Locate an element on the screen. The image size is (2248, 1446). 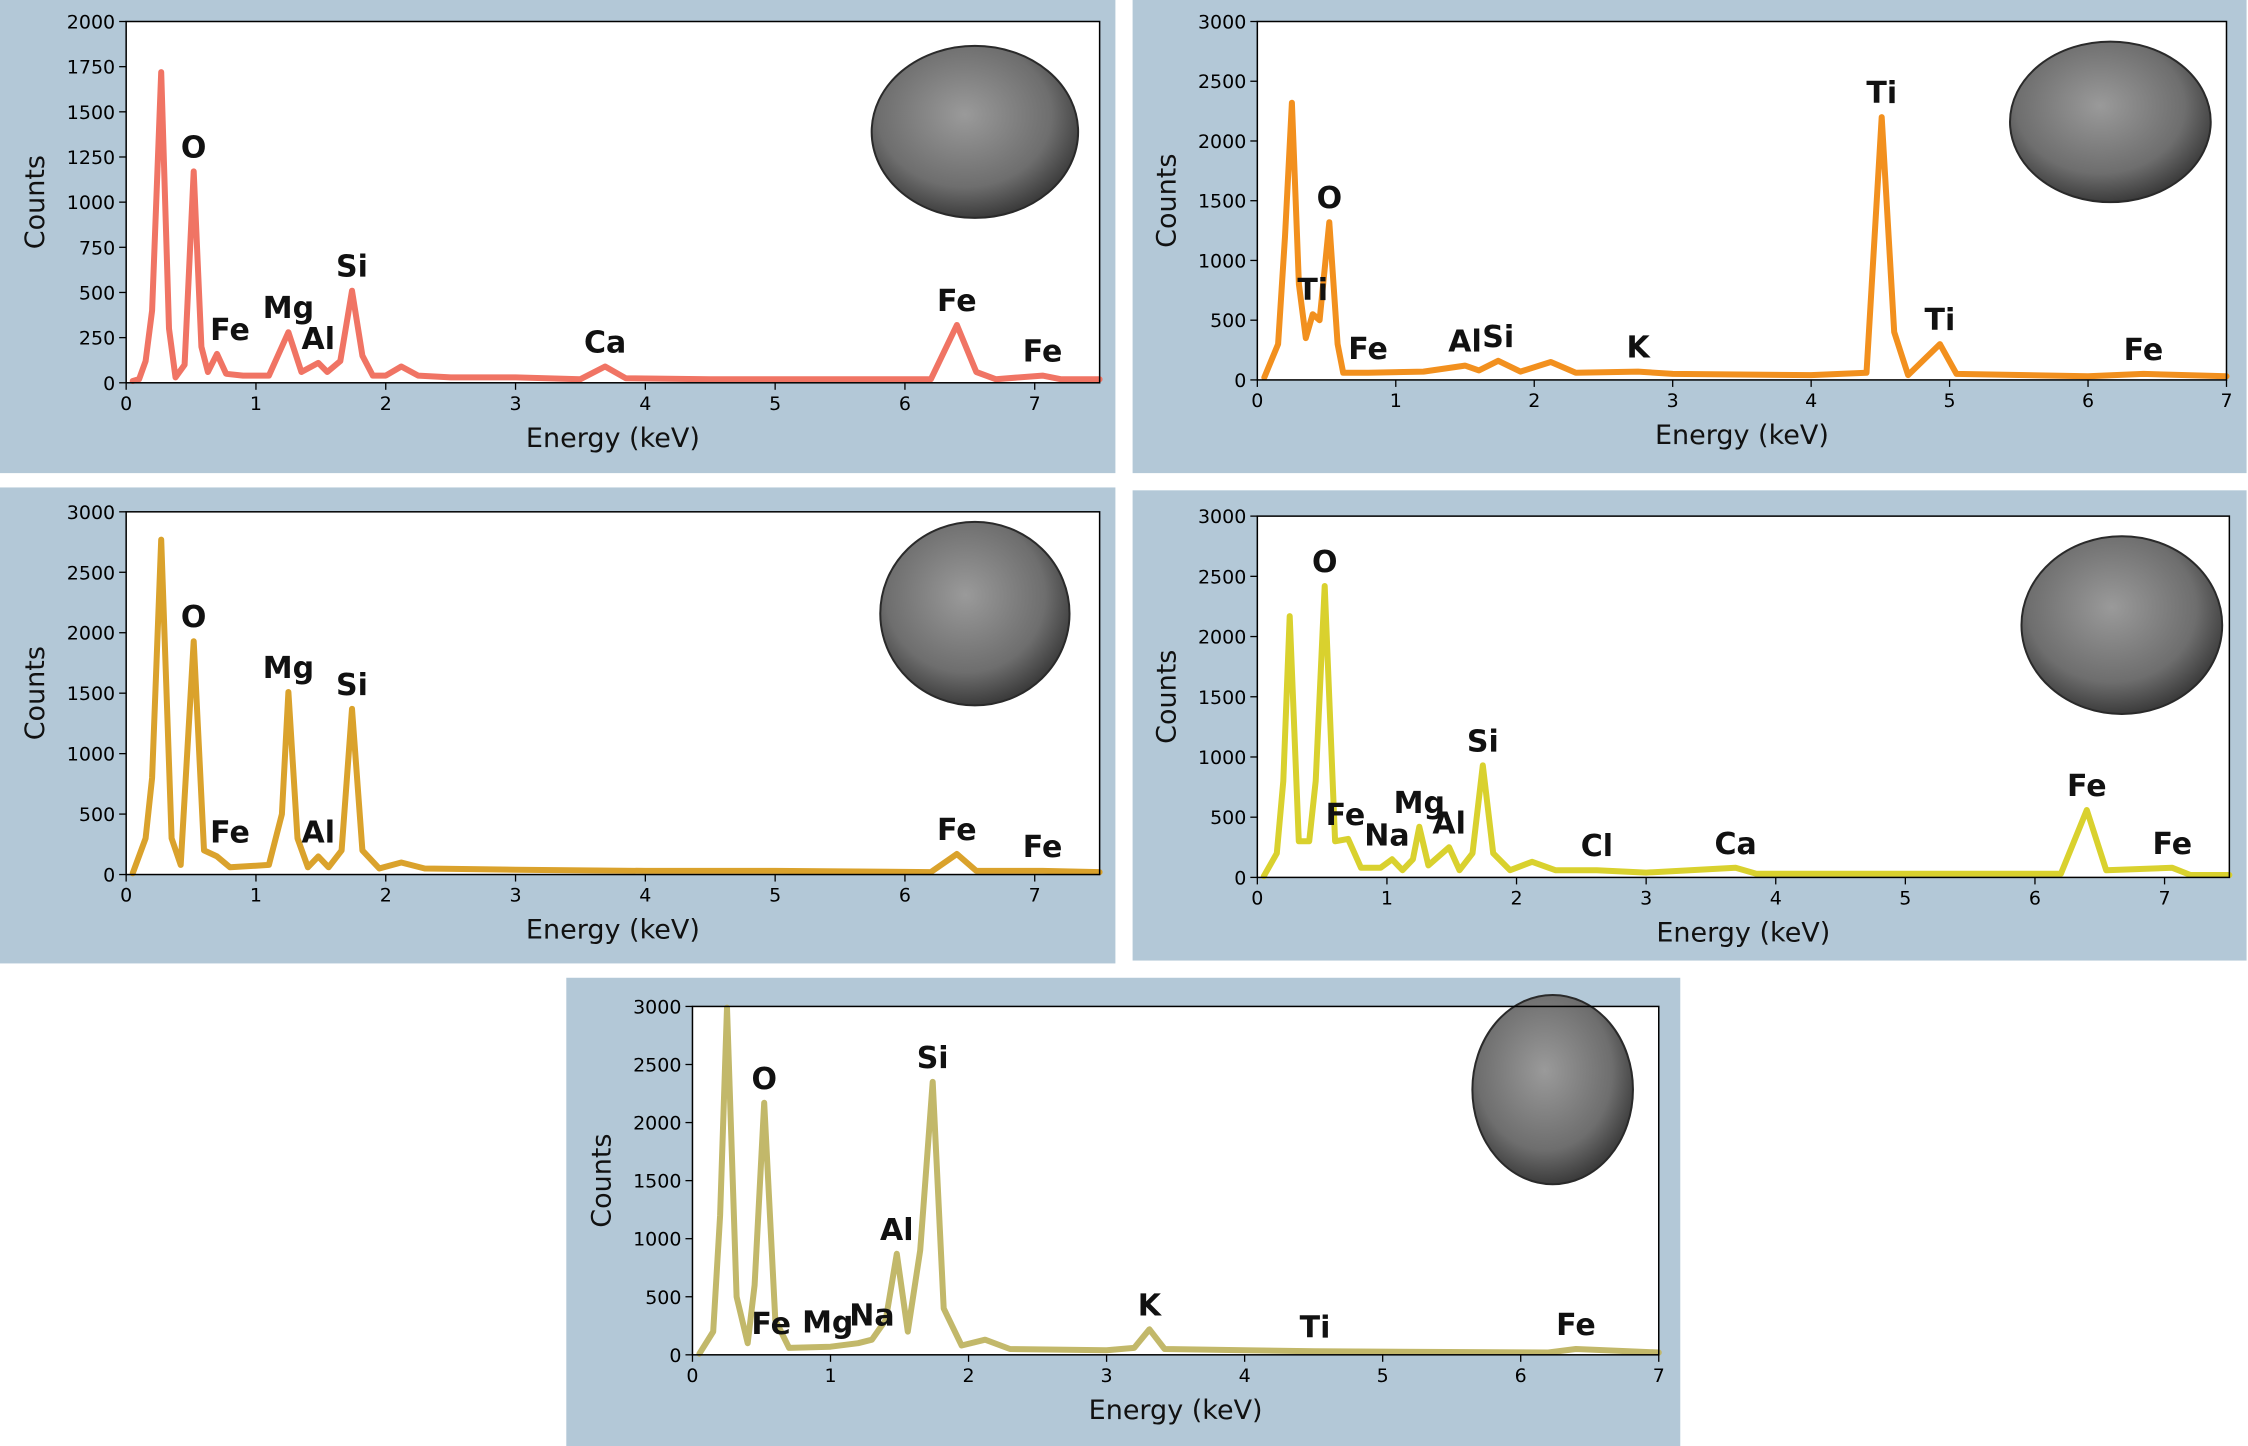
y-tick-label: 750 is located at coordinates (97, 248).